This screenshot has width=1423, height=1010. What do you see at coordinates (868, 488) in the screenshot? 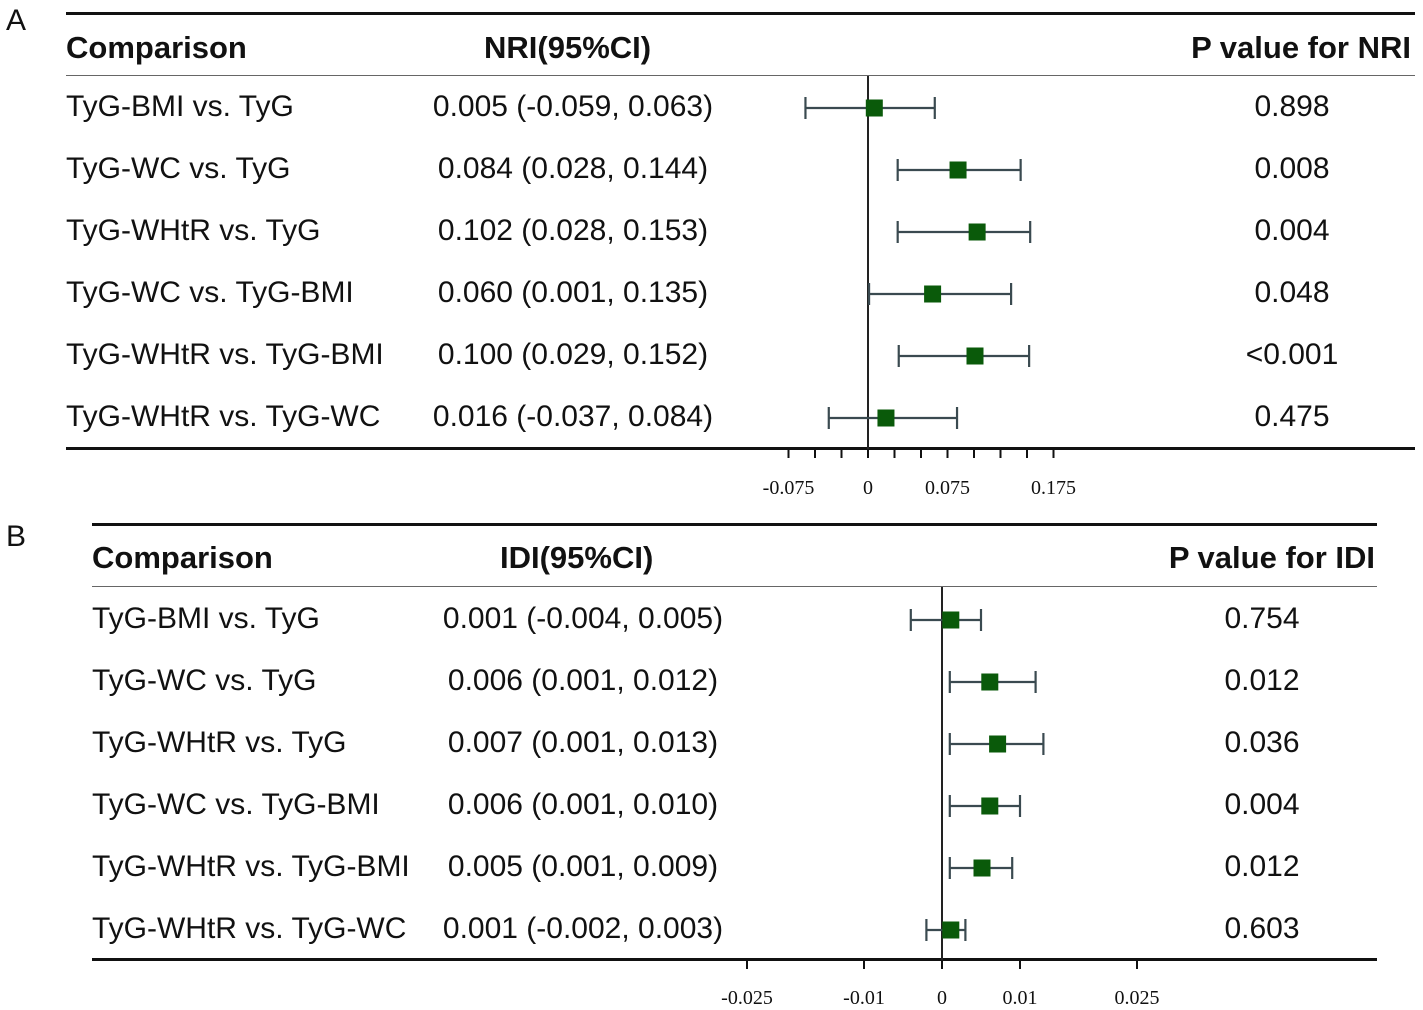
I see `panel-a-tick-label: 0` at bounding box center [868, 488].